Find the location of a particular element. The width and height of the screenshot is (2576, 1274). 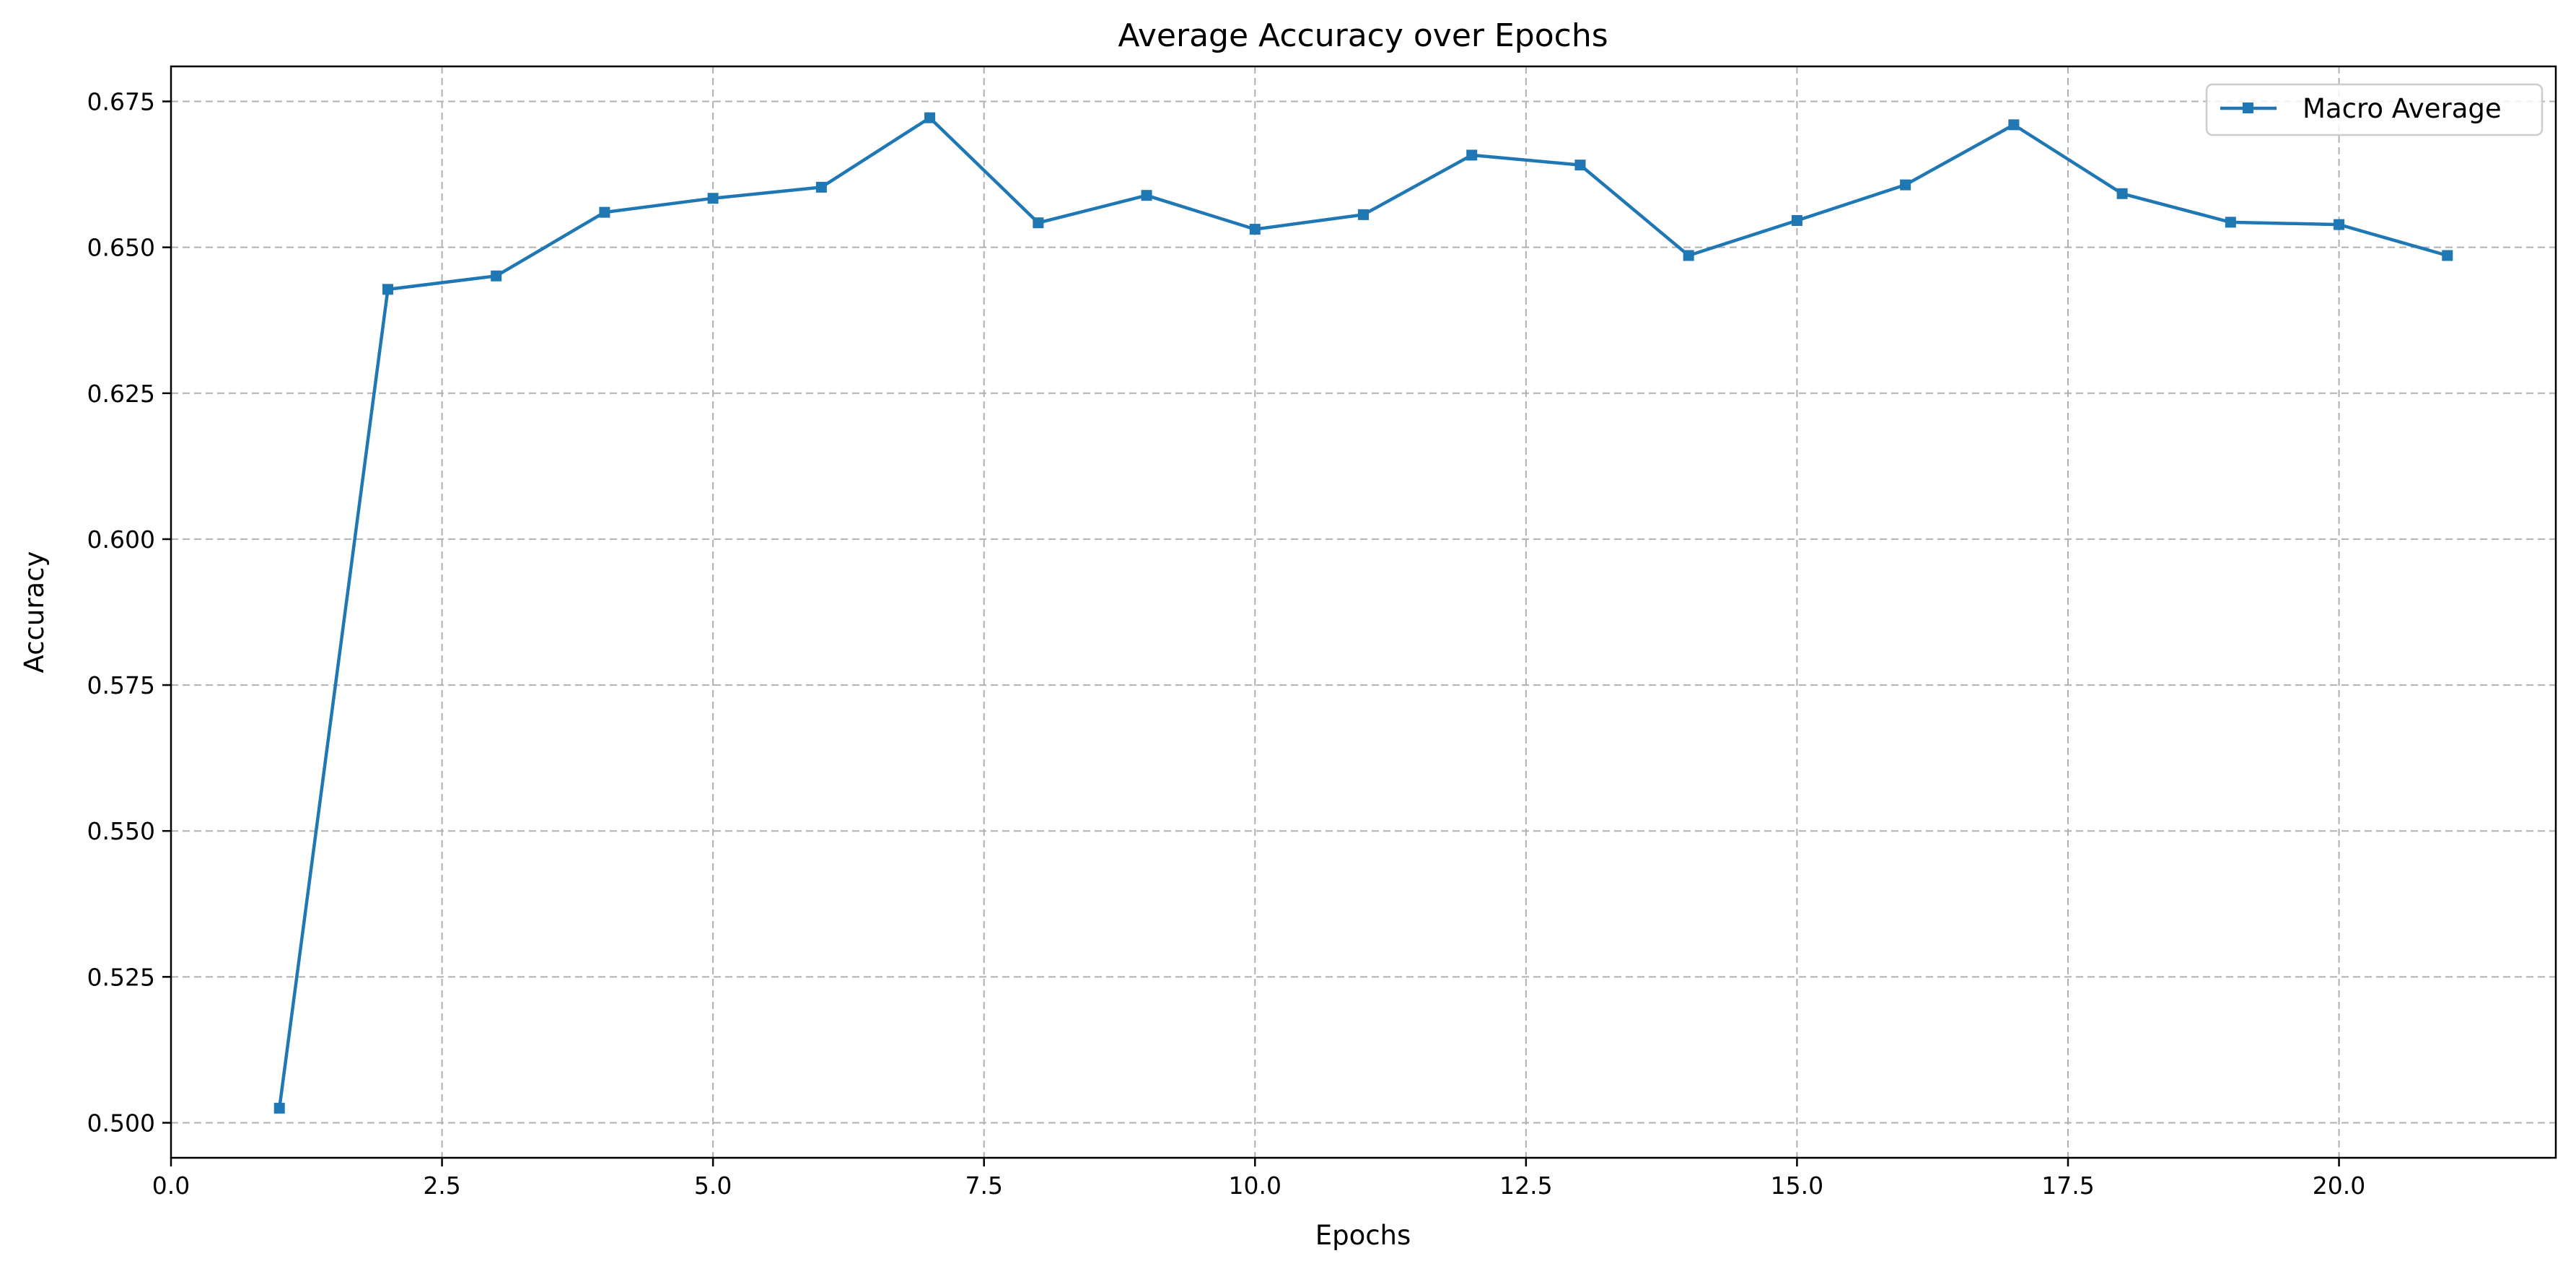

y-tick-label: 0.500 is located at coordinates (121, 1123).